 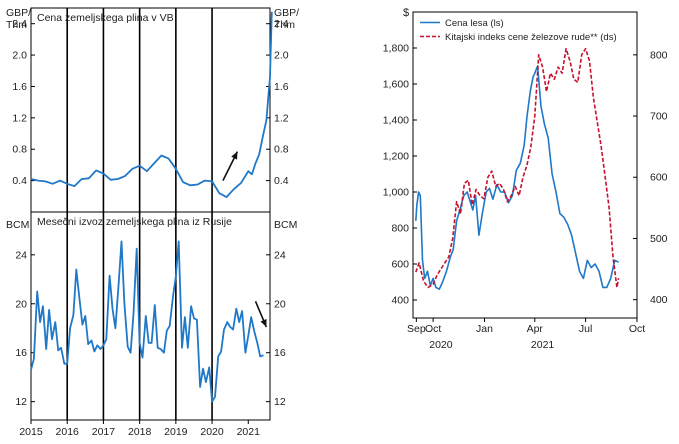 I want to click on y-left-tick-label: 1,000, so click(x=396, y=193).